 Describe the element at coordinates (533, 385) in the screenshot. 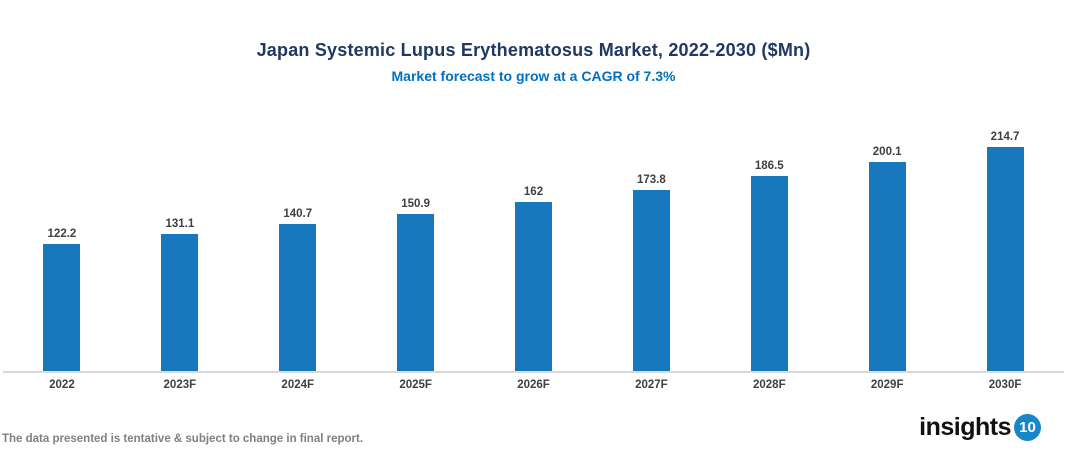

I see `x-axis-label: 2026F` at that location.